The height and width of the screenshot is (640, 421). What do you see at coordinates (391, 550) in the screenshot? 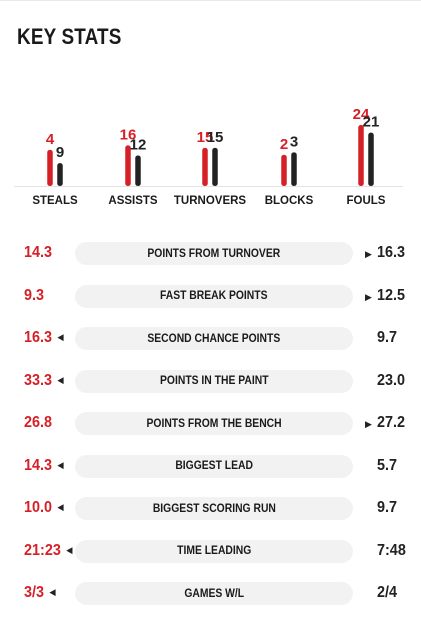
I see `stat-right-value: 7:48` at bounding box center [391, 550].